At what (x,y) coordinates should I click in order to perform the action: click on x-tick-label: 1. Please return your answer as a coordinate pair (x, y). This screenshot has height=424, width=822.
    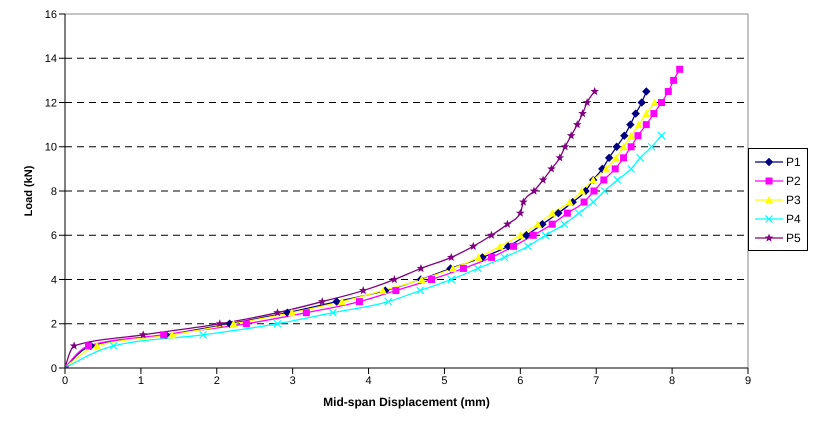
    Looking at the image, I should click on (141, 380).